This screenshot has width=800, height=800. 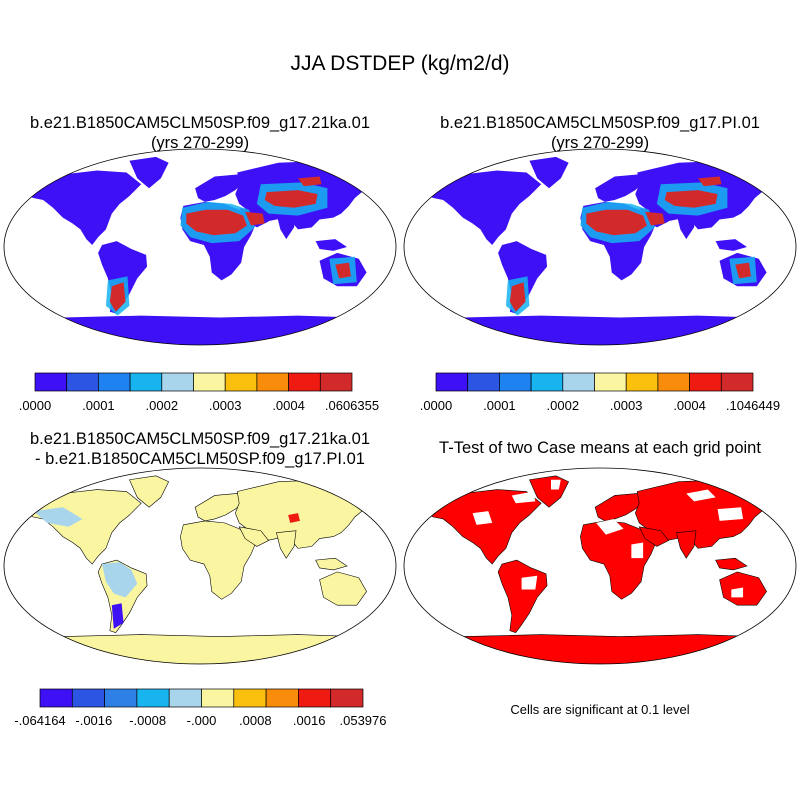 I want to click on significance-note: Cells are significant at 0.1 level, so click(x=600, y=709).